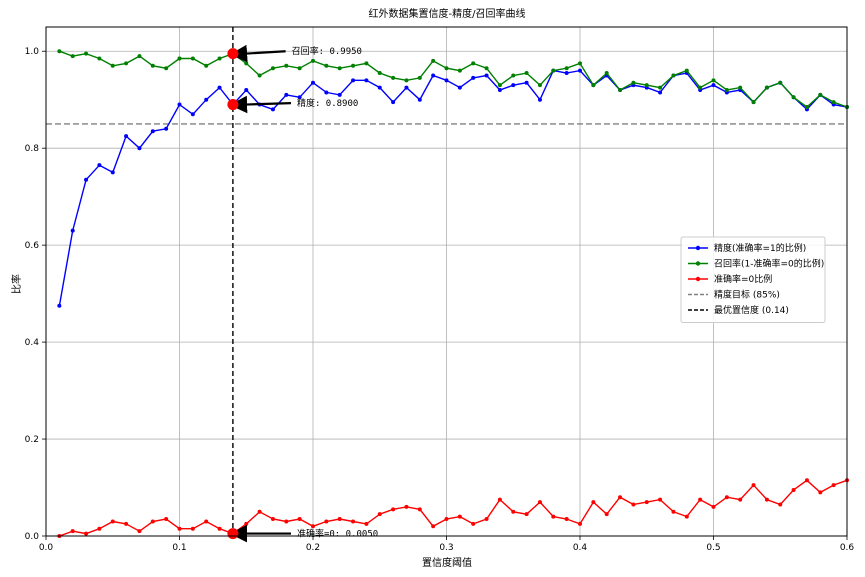 This screenshot has width=865, height=577. Describe the element at coordinates (747, 295) in the screenshot. I see `legend-label: 精度目标 (85%)` at that location.